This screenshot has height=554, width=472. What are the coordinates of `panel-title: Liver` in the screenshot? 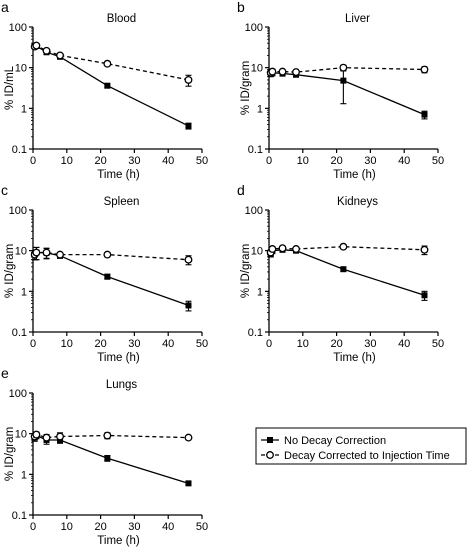 It's located at (357, 19).